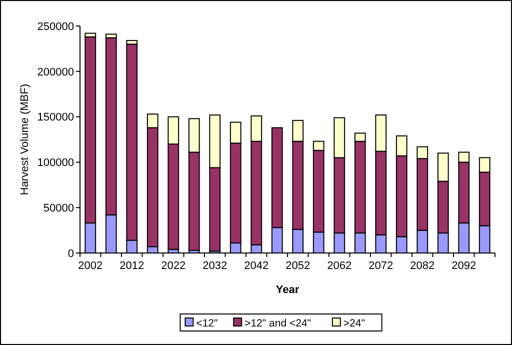 This screenshot has width=512, height=345. I want to click on x-tick-label: 2042, so click(256, 266).